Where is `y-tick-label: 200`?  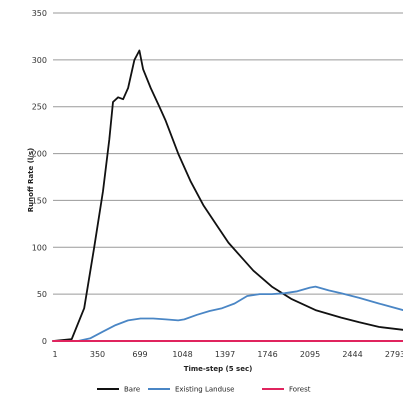 y-tick-label: 200 is located at coordinates (39, 154).